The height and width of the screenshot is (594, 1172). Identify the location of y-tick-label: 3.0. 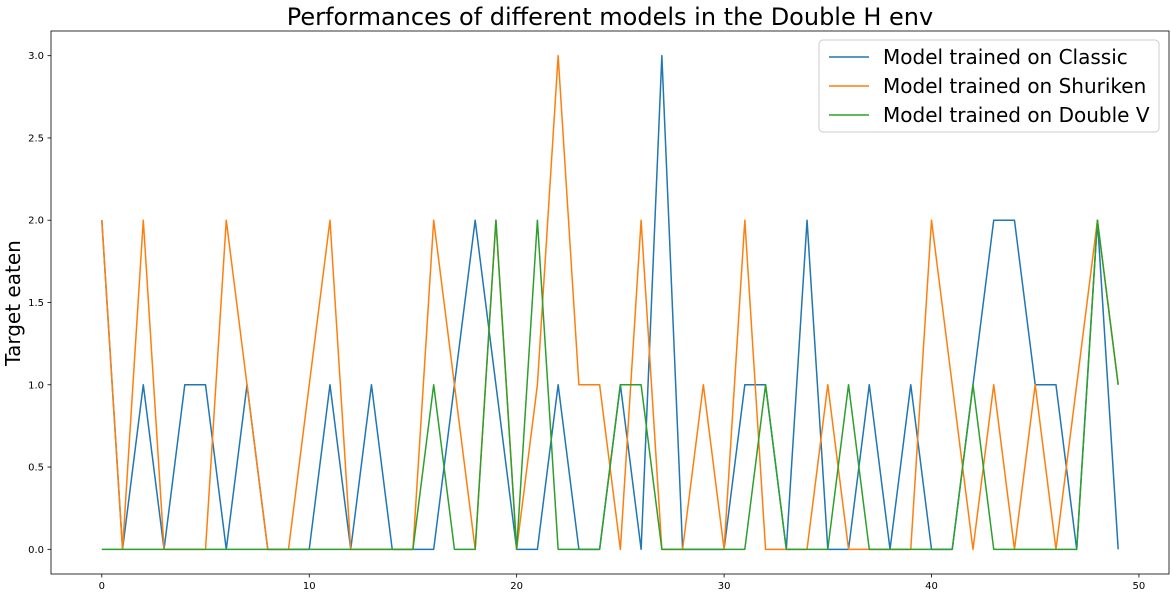
(36, 56).